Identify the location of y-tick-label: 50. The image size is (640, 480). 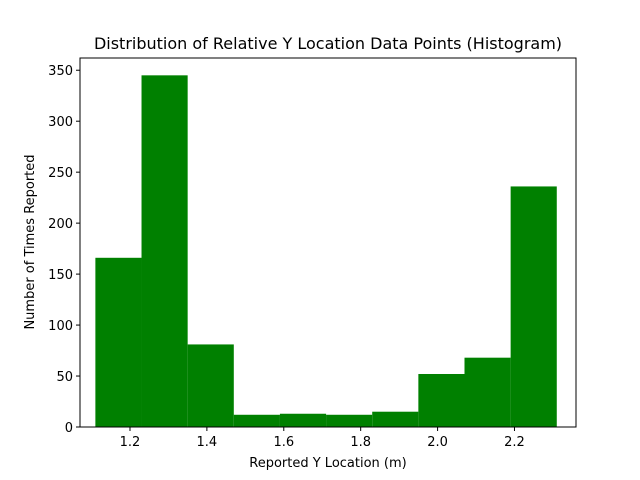
(64, 377).